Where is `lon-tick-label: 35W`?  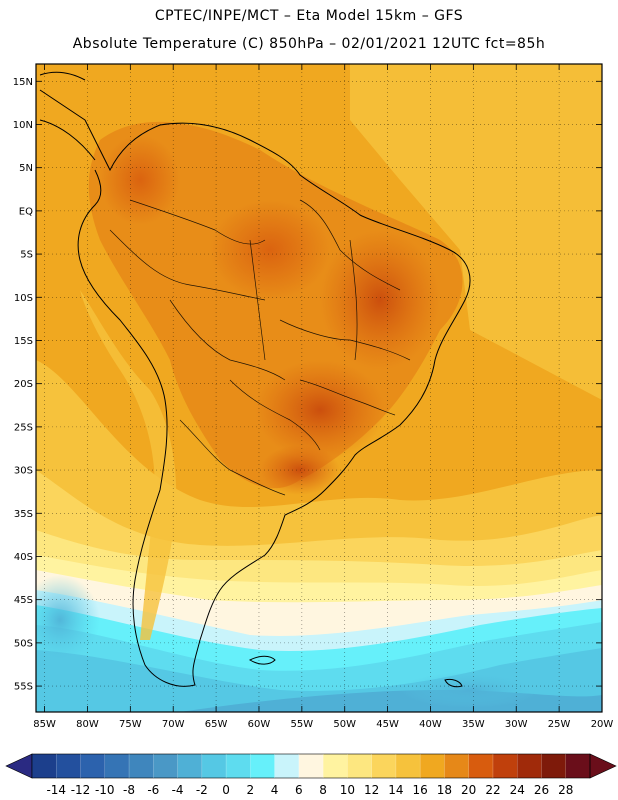
lon-tick-label: 35W is located at coordinates (473, 724).